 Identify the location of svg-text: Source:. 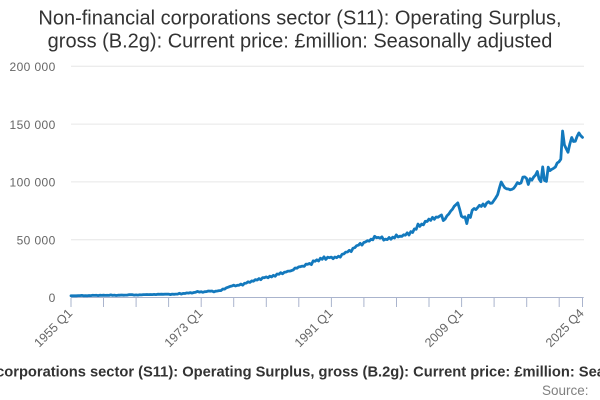
(565, 390).